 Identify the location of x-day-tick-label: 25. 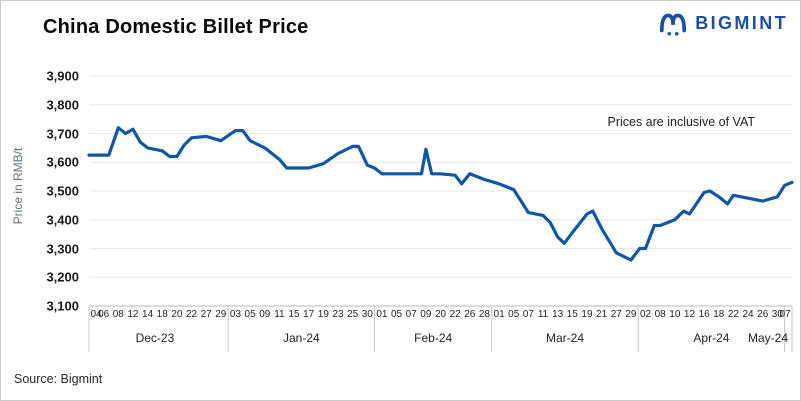
(353, 314).